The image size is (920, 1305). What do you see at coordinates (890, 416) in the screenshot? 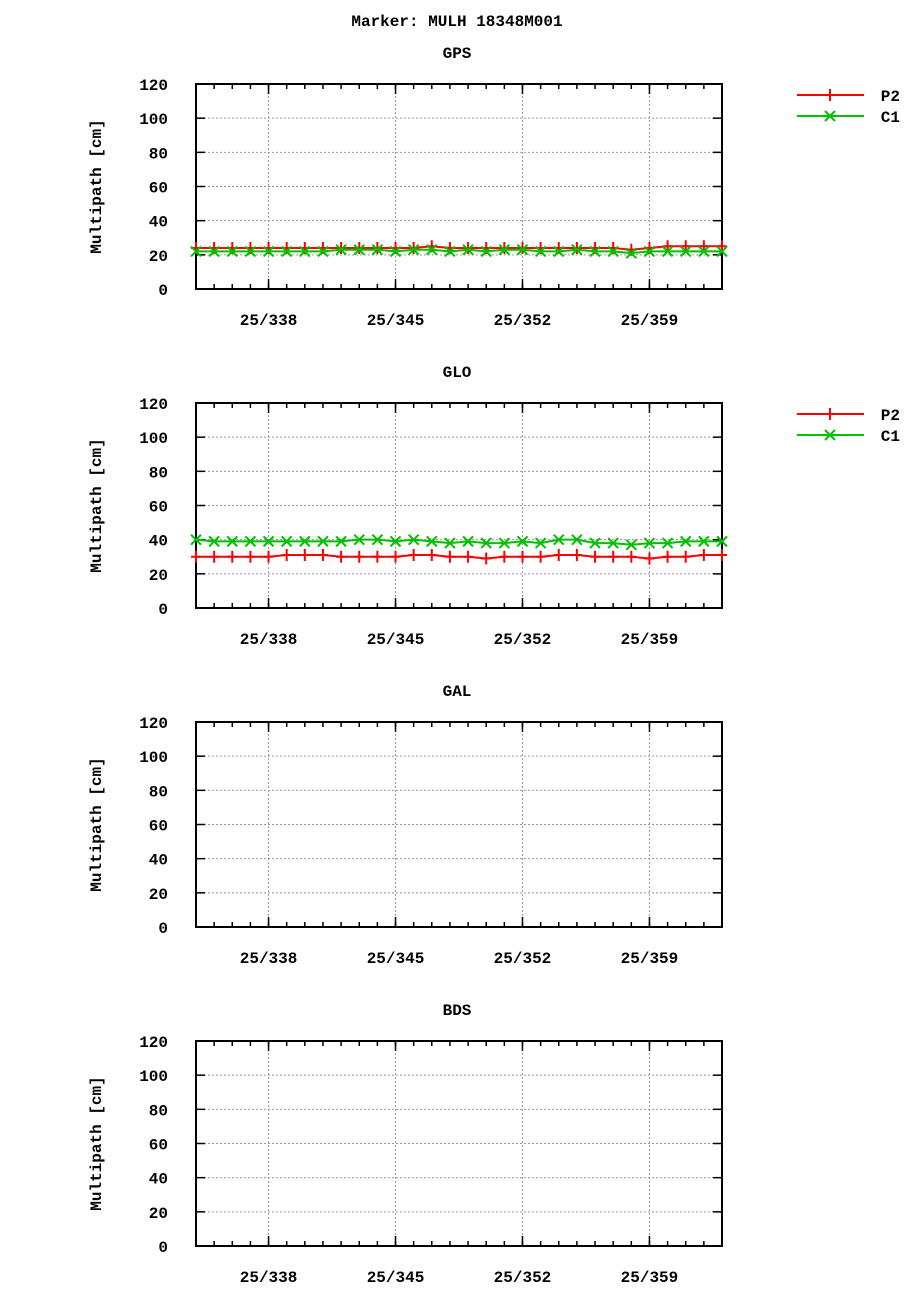
I see `legend-label-p2: P2` at bounding box center [890, 416].